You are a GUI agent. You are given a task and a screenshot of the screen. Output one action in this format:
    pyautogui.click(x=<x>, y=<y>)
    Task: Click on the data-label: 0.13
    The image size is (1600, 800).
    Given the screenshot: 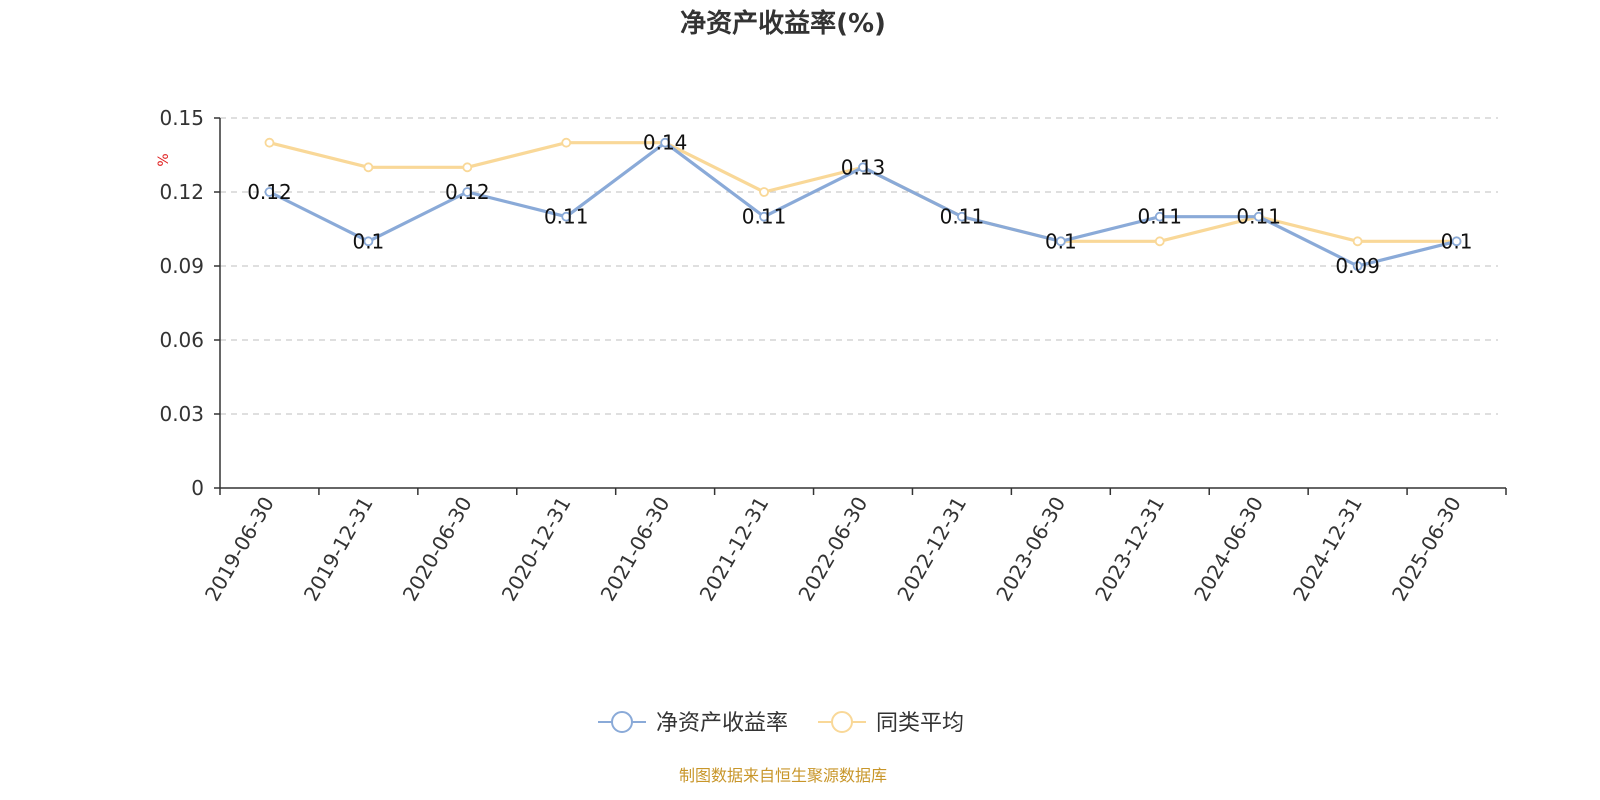 What is the action you would take?
    pyautogui.click(x=863, y=167)
    